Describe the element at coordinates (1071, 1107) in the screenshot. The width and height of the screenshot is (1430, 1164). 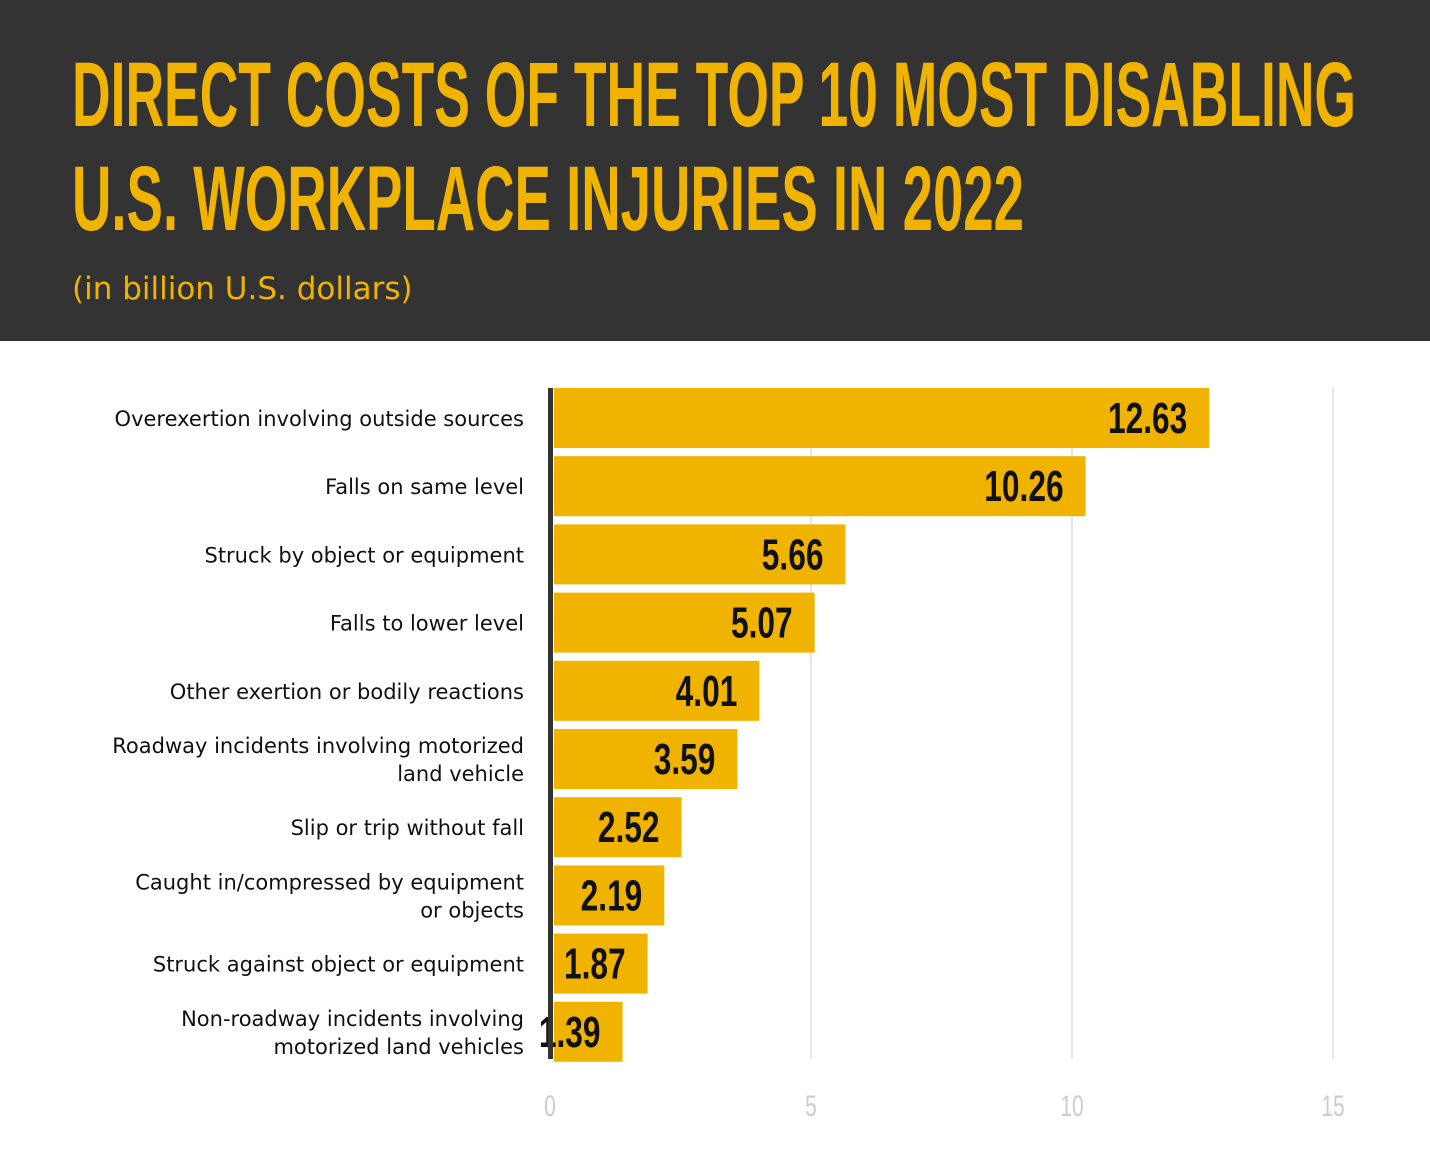
I see `x-tick-label: 10` at that location.